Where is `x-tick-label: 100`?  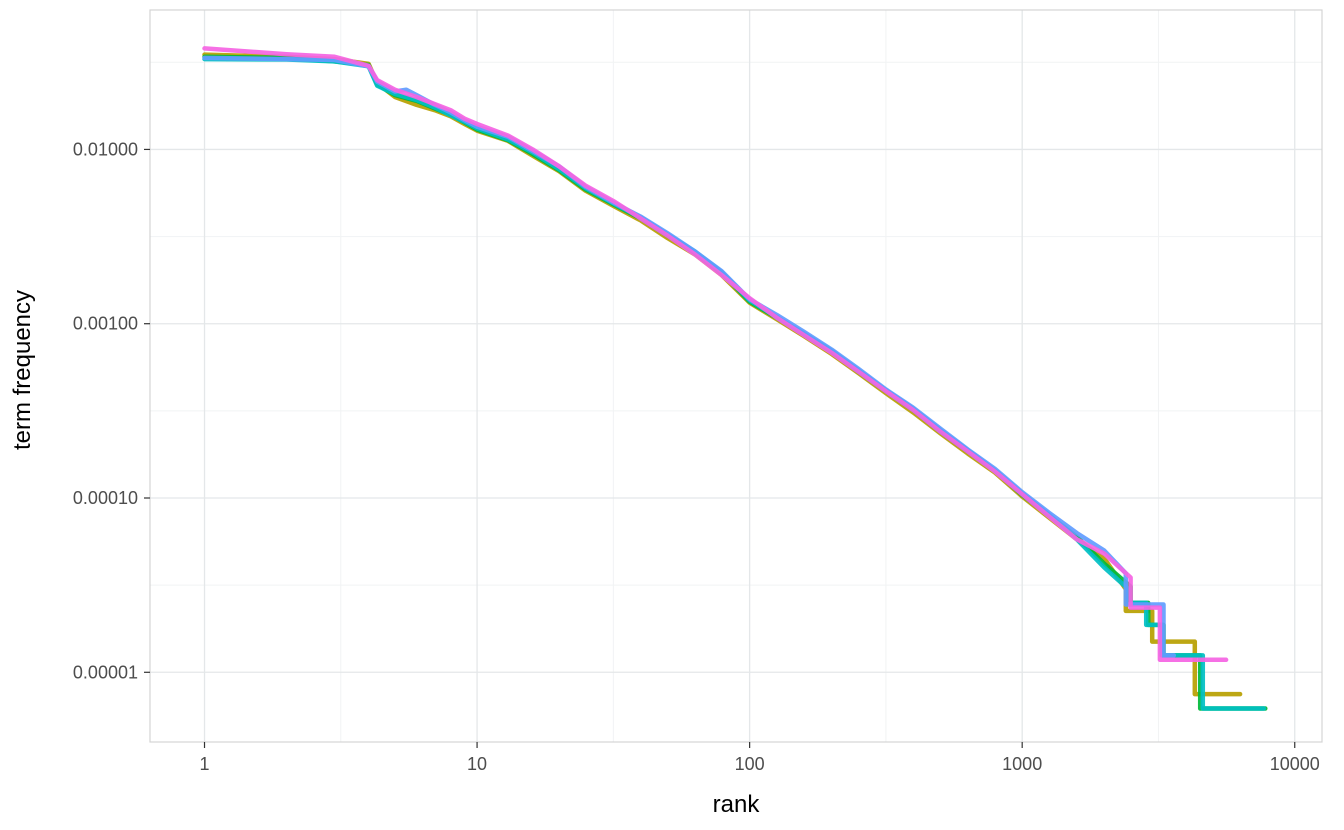 x-tick-label: 100 is located at coordinates (750, 764).